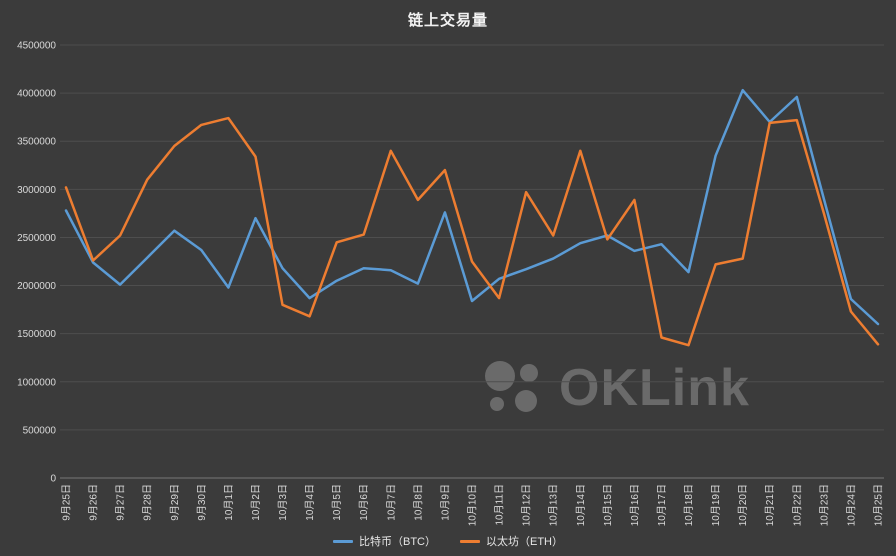 The height and width of the screenshot is (556, 896). I want to click on x-axis-tick-label: 10月5日, so click(337, 502).